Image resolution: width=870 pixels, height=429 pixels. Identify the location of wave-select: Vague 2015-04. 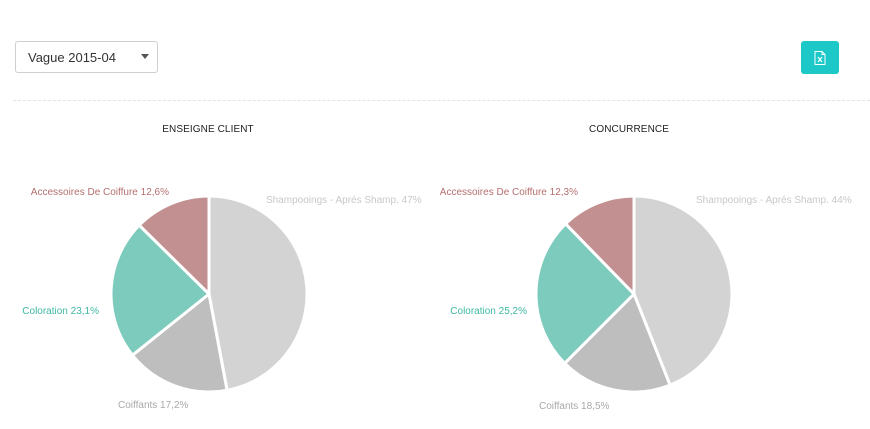
(86, 57).